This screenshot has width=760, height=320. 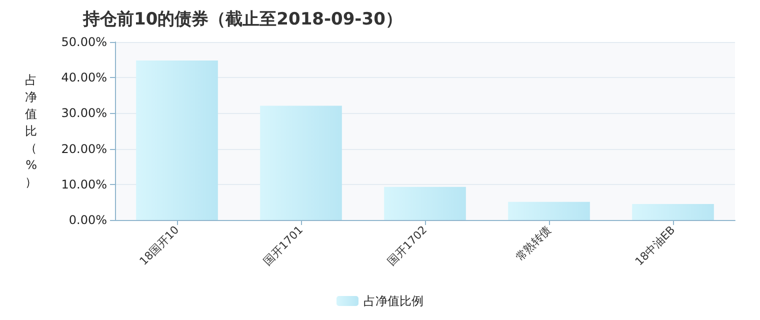 What do you see at coordinates (84, 149) in the screenshot?
I see `y-tick-label: 20.00%` at bounding box center [84, 149].